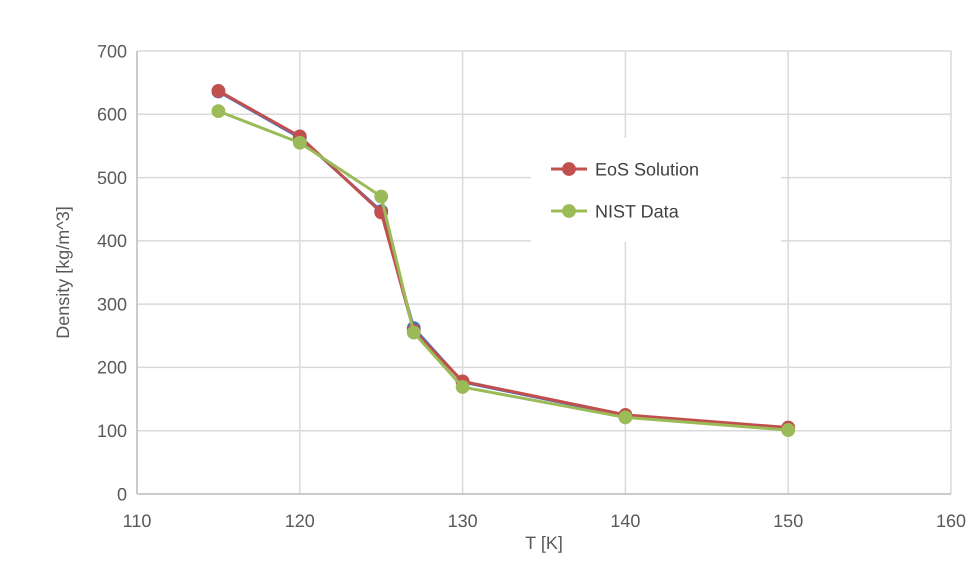  Describe the element at coordinates (951, 521) in the screenshot. I see `x-tick-label: 160` at that location.